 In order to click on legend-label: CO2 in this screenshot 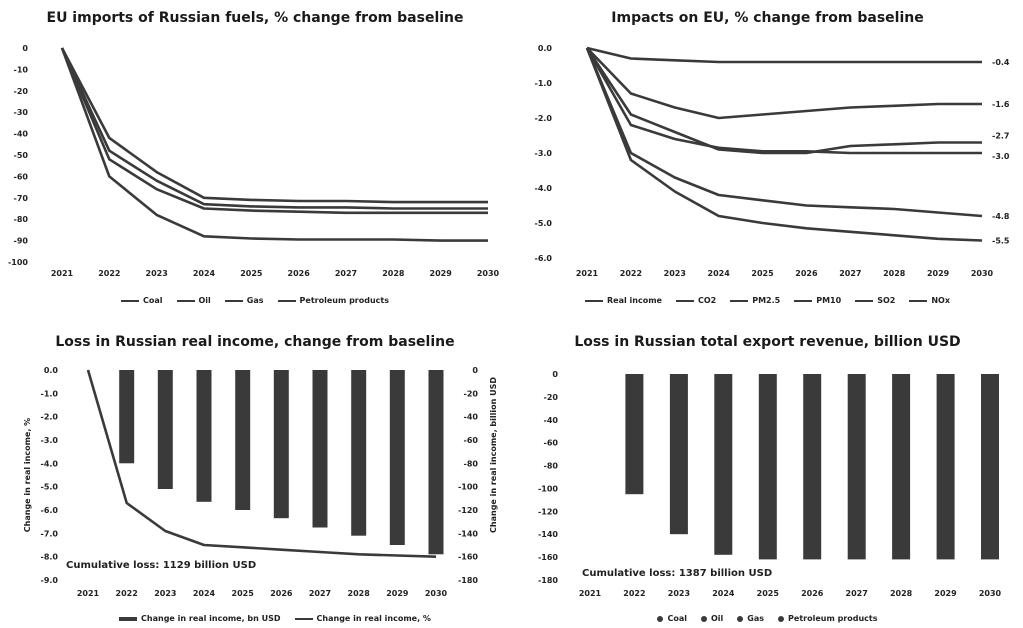, I will do `click(707, 300)`.